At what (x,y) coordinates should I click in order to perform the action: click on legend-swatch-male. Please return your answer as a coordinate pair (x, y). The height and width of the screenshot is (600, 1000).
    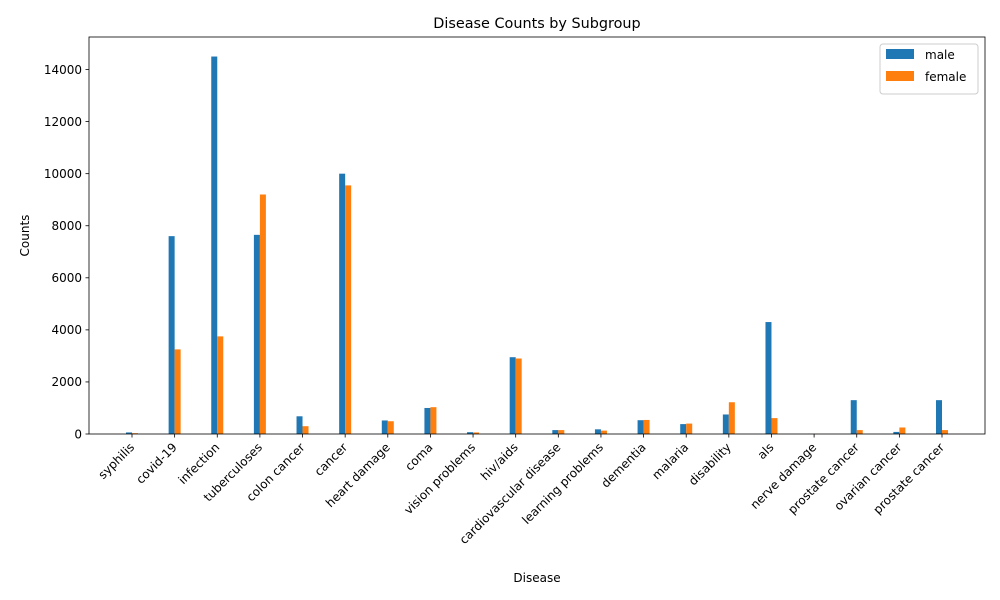
    Looking at the image, I should click on (900, 54).